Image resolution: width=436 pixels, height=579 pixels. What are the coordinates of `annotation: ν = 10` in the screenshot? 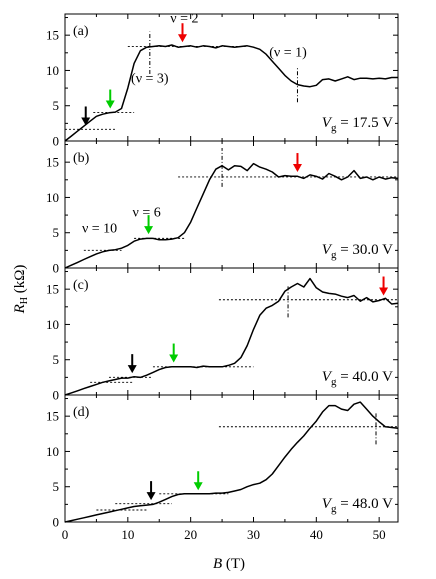 It's located at (99, 229).